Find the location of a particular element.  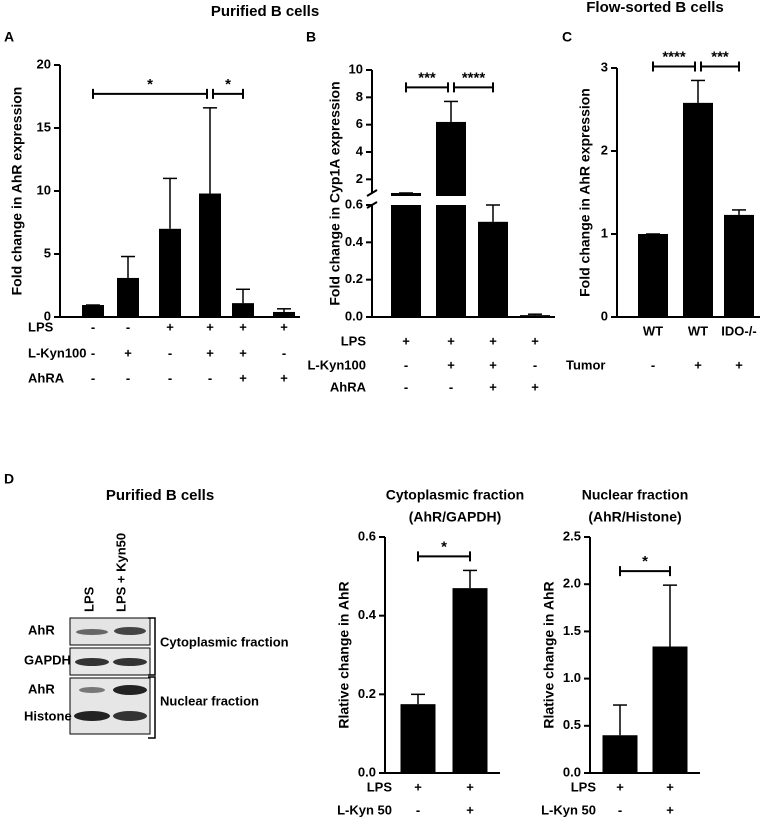

y-tick-label: 1.0 is located at coordinates (572, 677).